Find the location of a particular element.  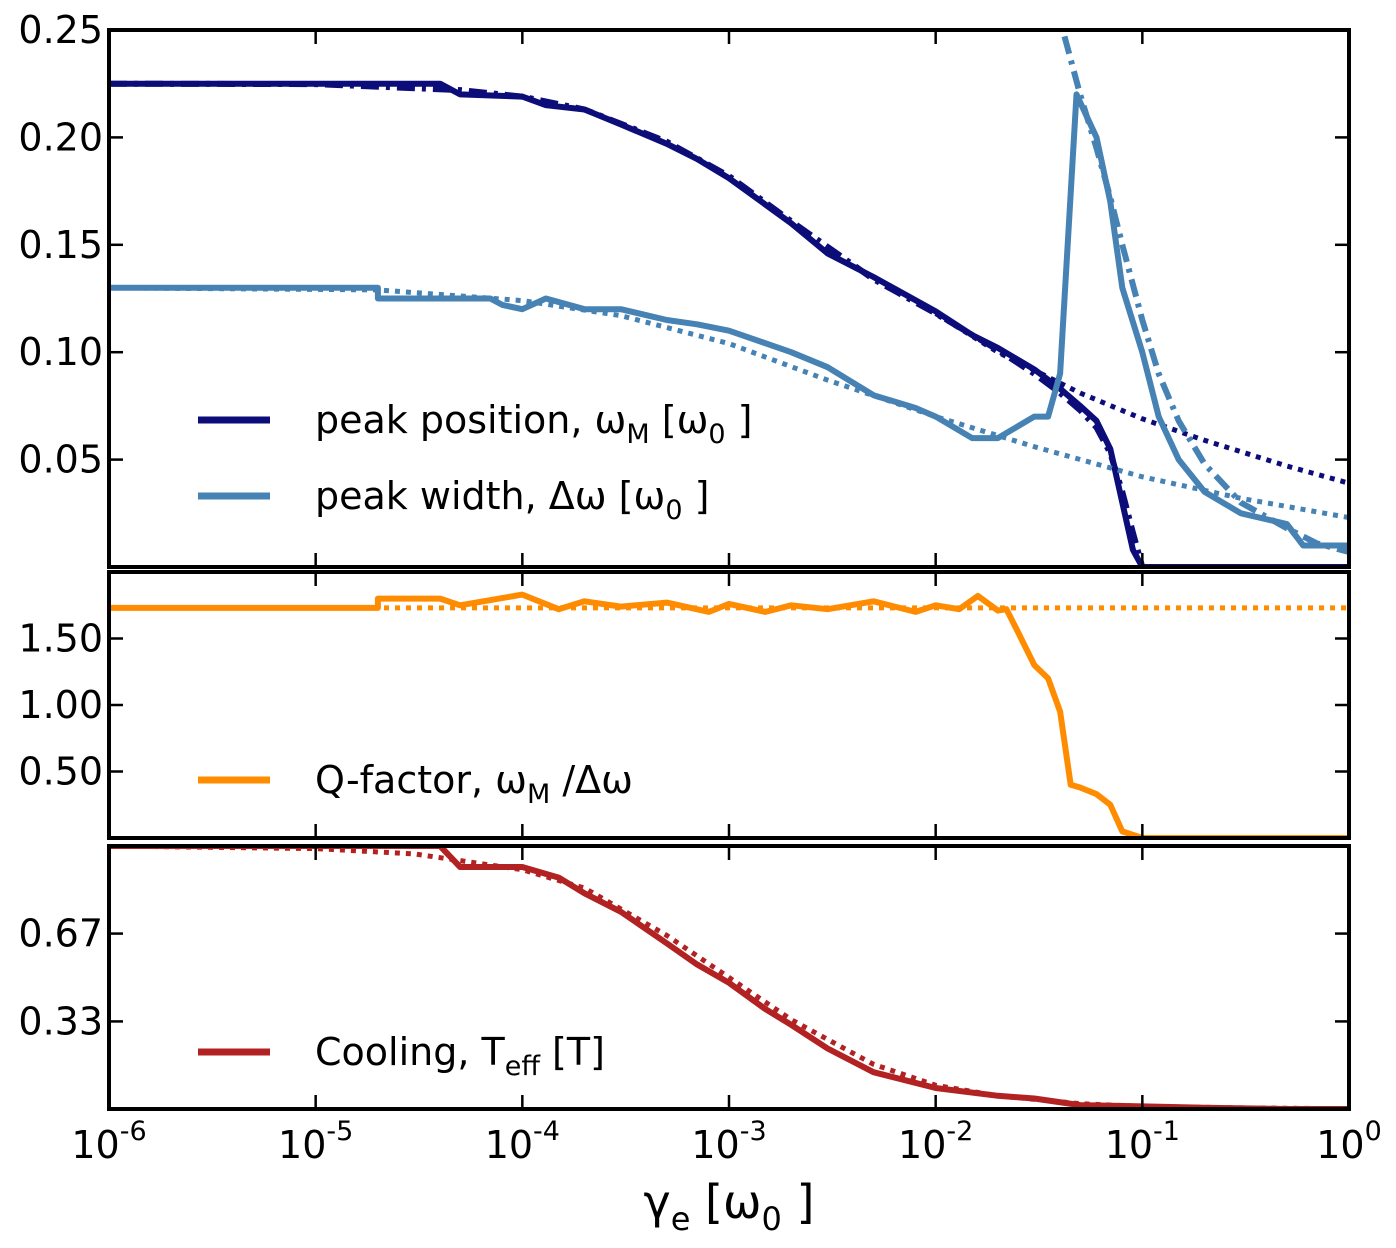

y-tick-label: 0.10 is located at coordinates (60, 352).